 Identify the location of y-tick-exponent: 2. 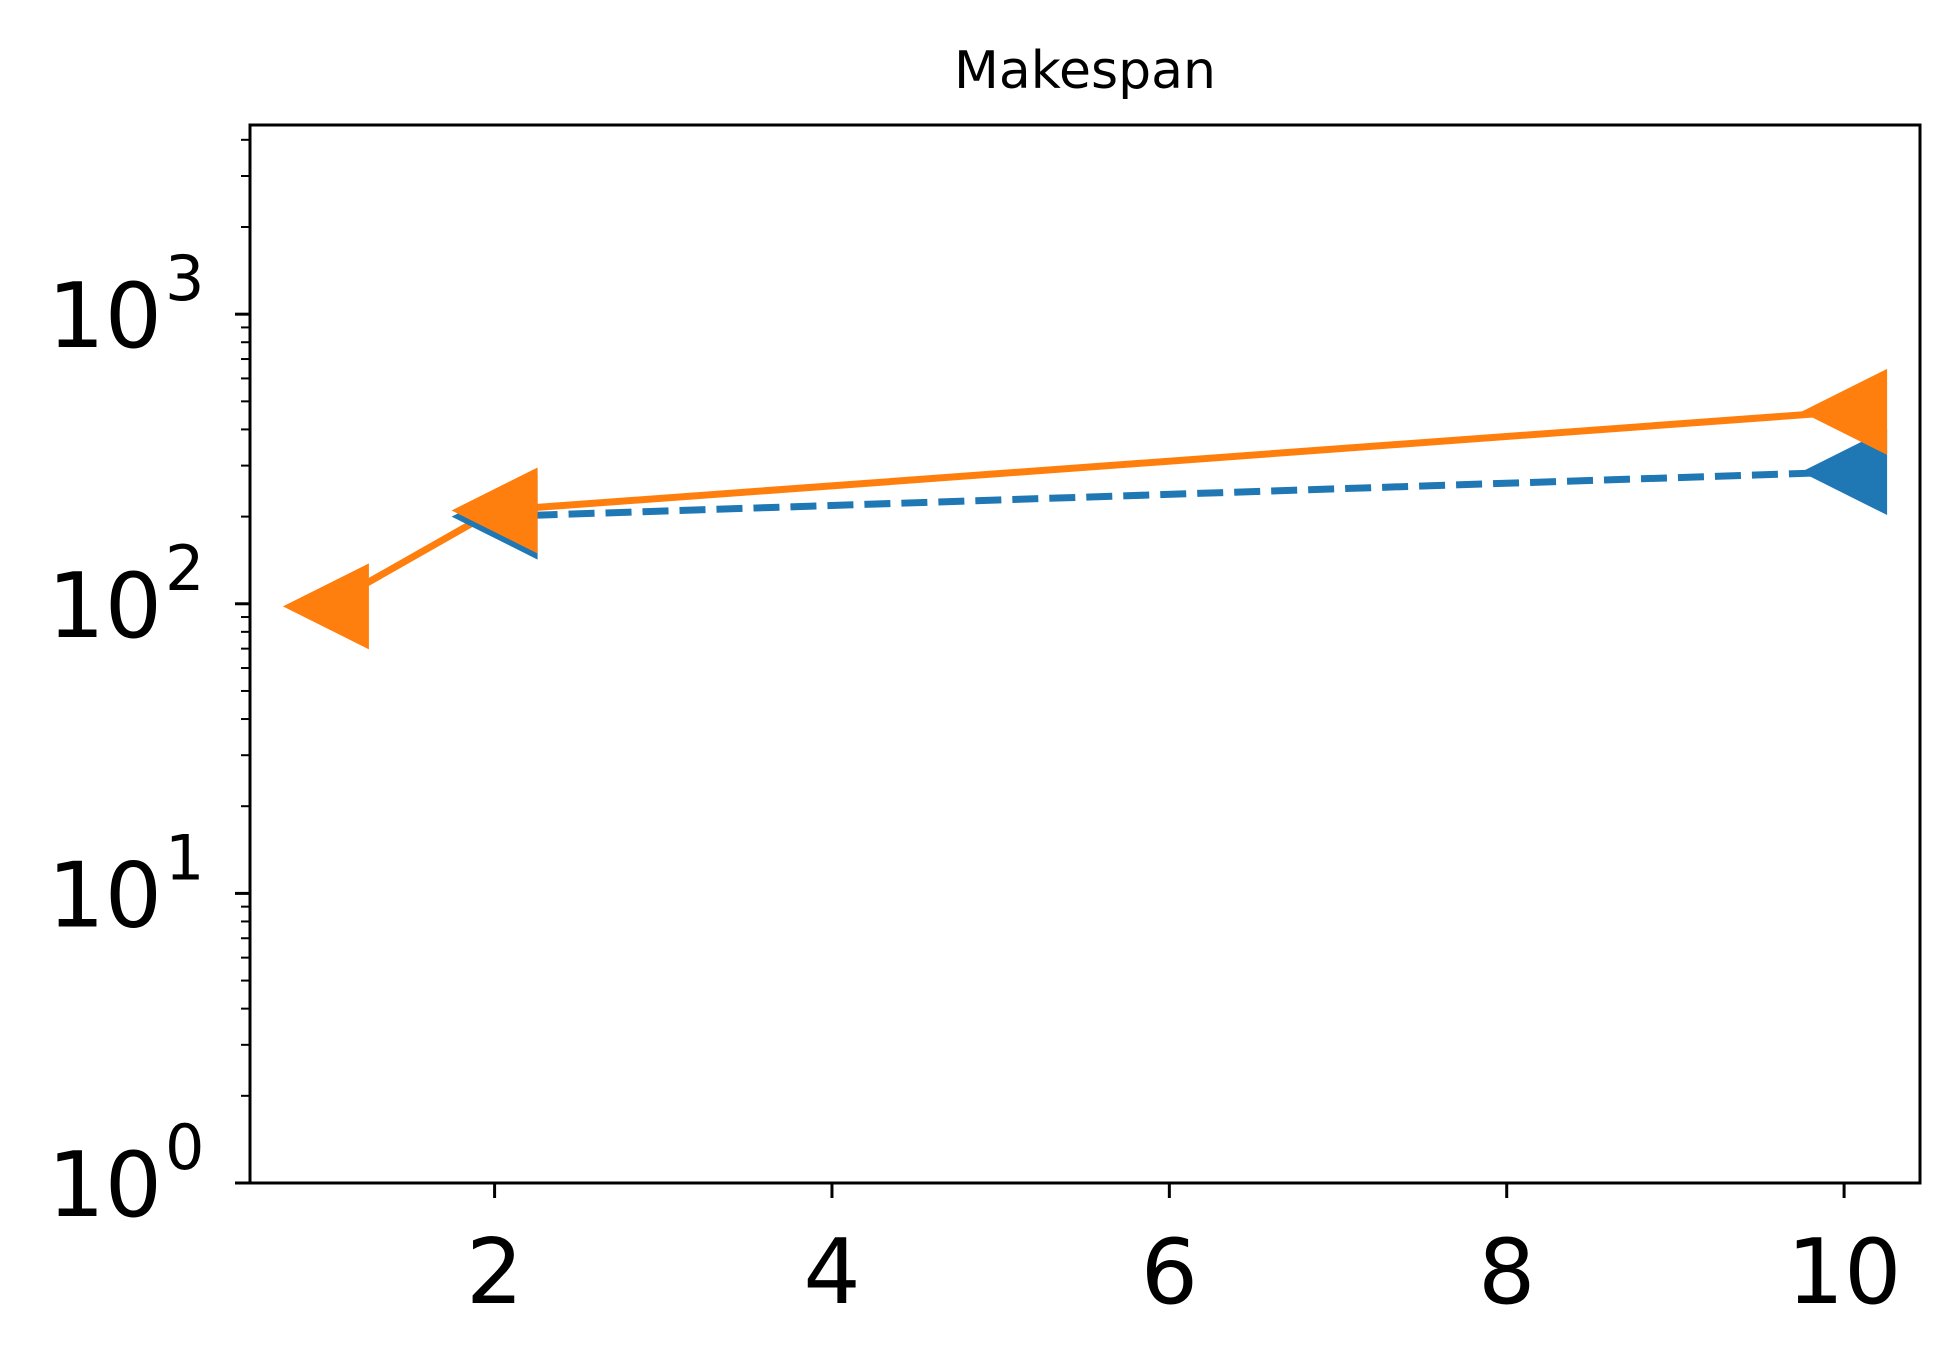
(184, 568).